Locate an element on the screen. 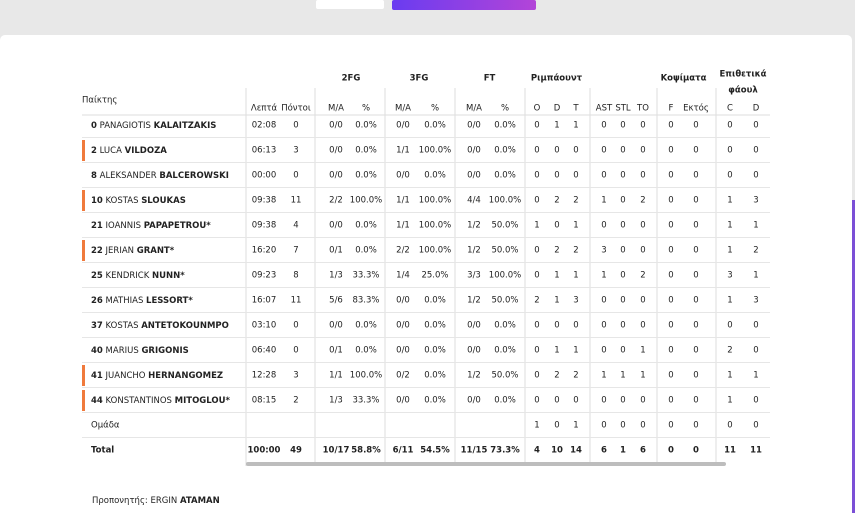  cell: 06:13 is located at coordinates (264, 151).